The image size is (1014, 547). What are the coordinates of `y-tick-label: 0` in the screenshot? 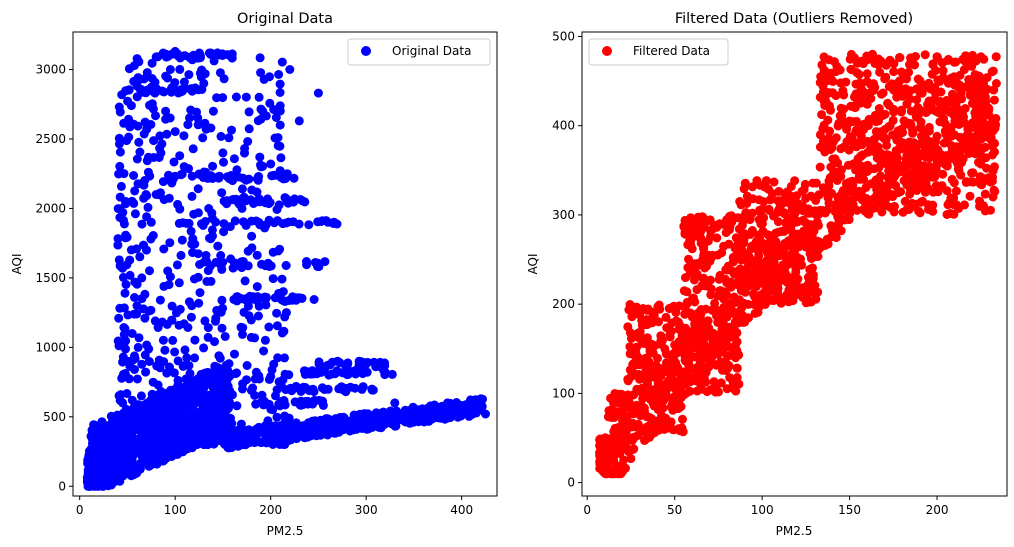 It's located at (62, 486).